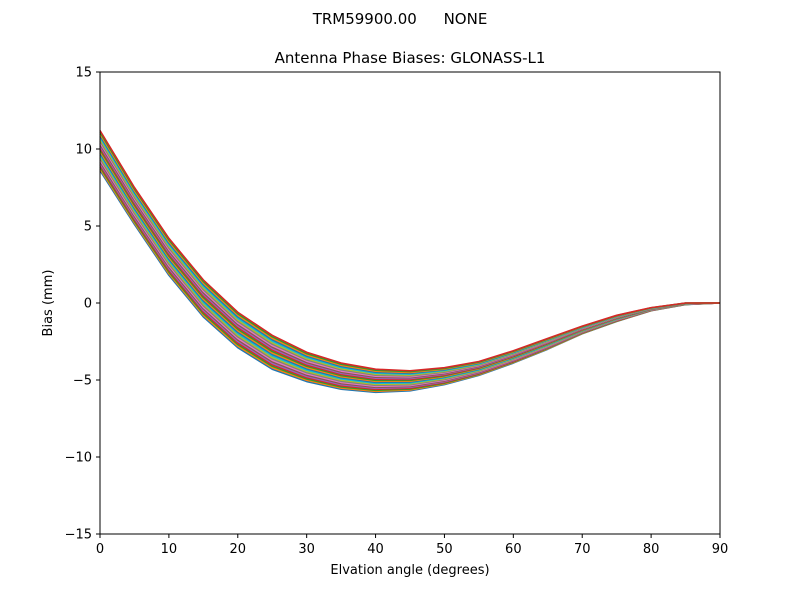 Image resolution: width=800 pixels, height=600 pixels. Describe the element at coordinates (100, 549) in the screenshot. I see `x-tick-label: 0` at that location.